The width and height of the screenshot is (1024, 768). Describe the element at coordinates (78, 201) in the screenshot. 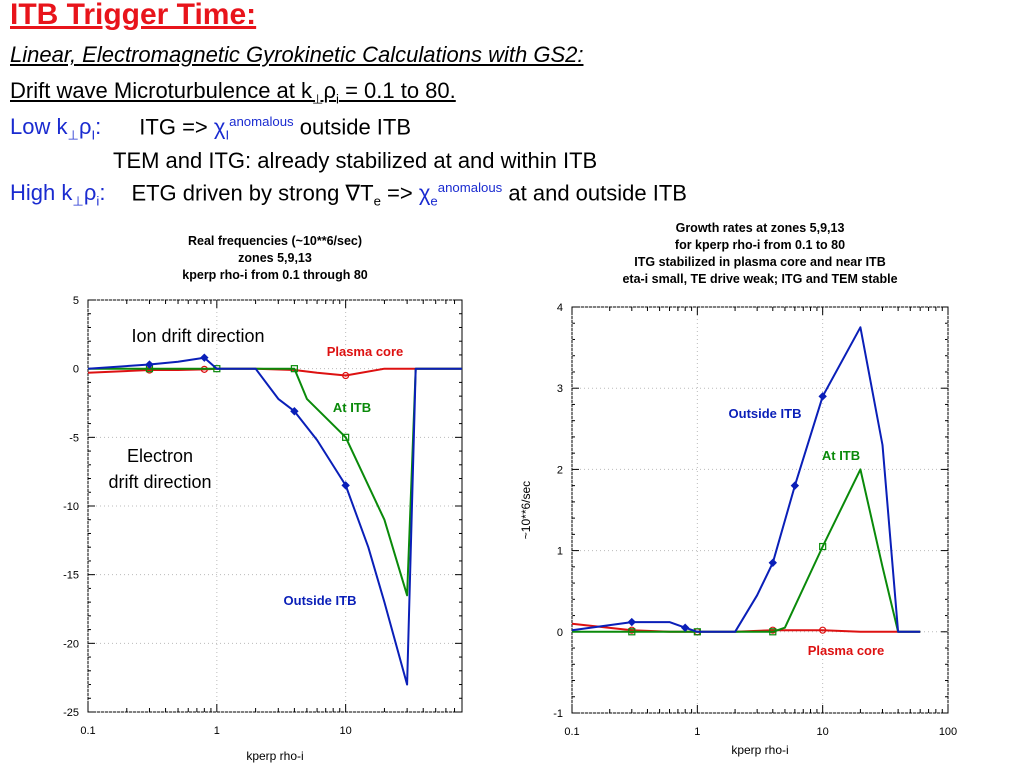

I see `high-k-perp: ⊥` at that location.